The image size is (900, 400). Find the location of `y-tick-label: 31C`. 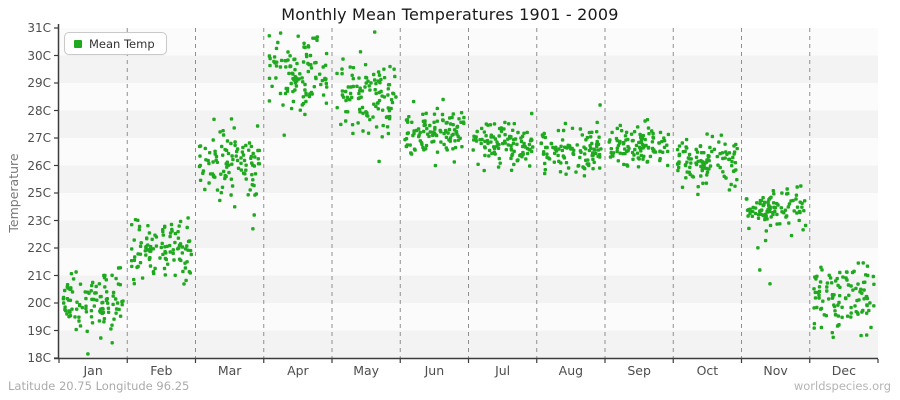

y-tick-label: 31C is located at coordinates (39, 28).